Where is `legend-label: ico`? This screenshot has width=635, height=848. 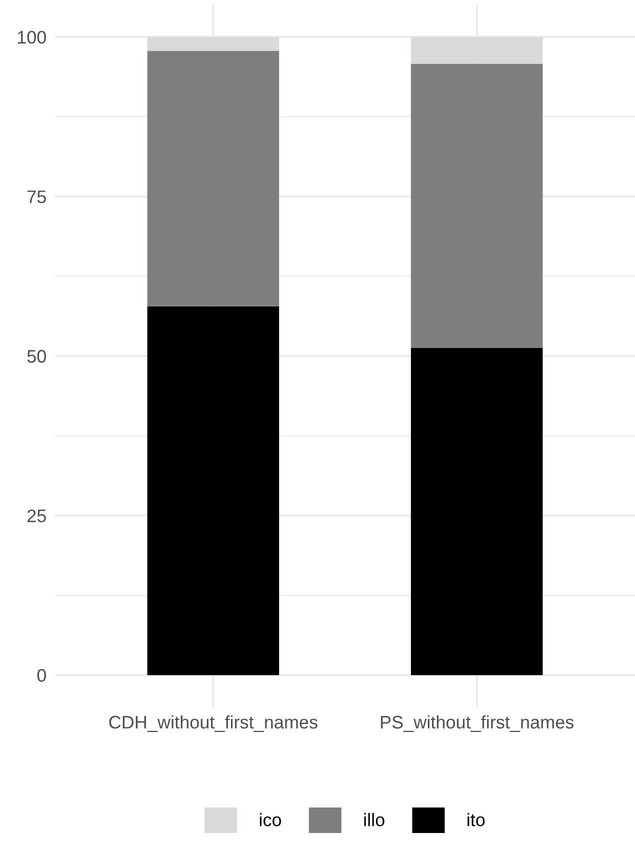 legend-label: ico is located at coordinates (271, 819).